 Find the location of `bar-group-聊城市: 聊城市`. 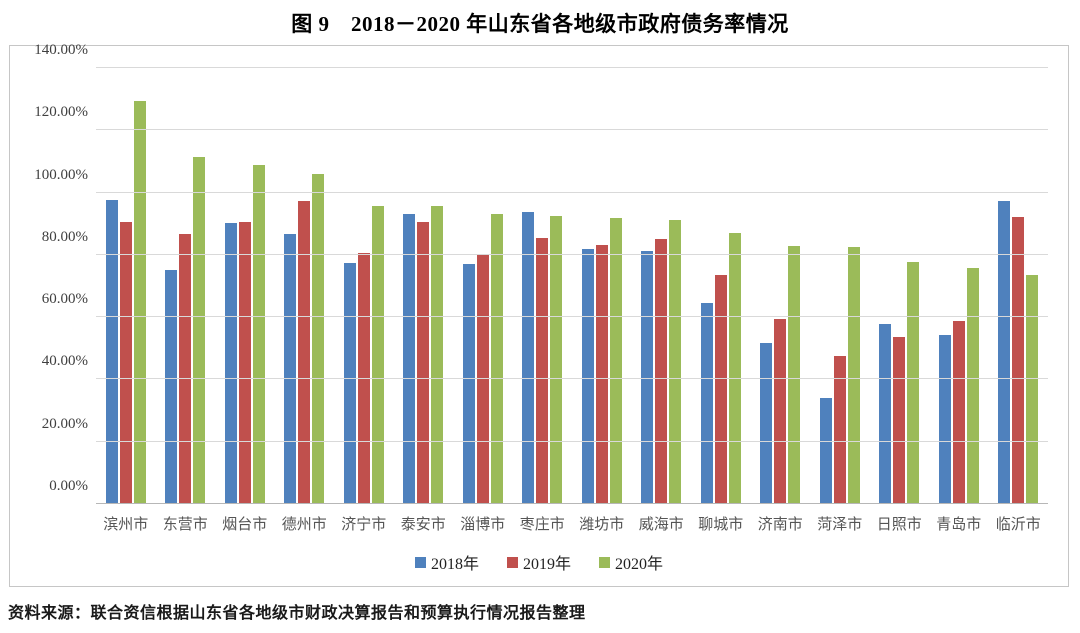

bar-group-聊城市: 聊城市 is located at coordinates (721, 300).